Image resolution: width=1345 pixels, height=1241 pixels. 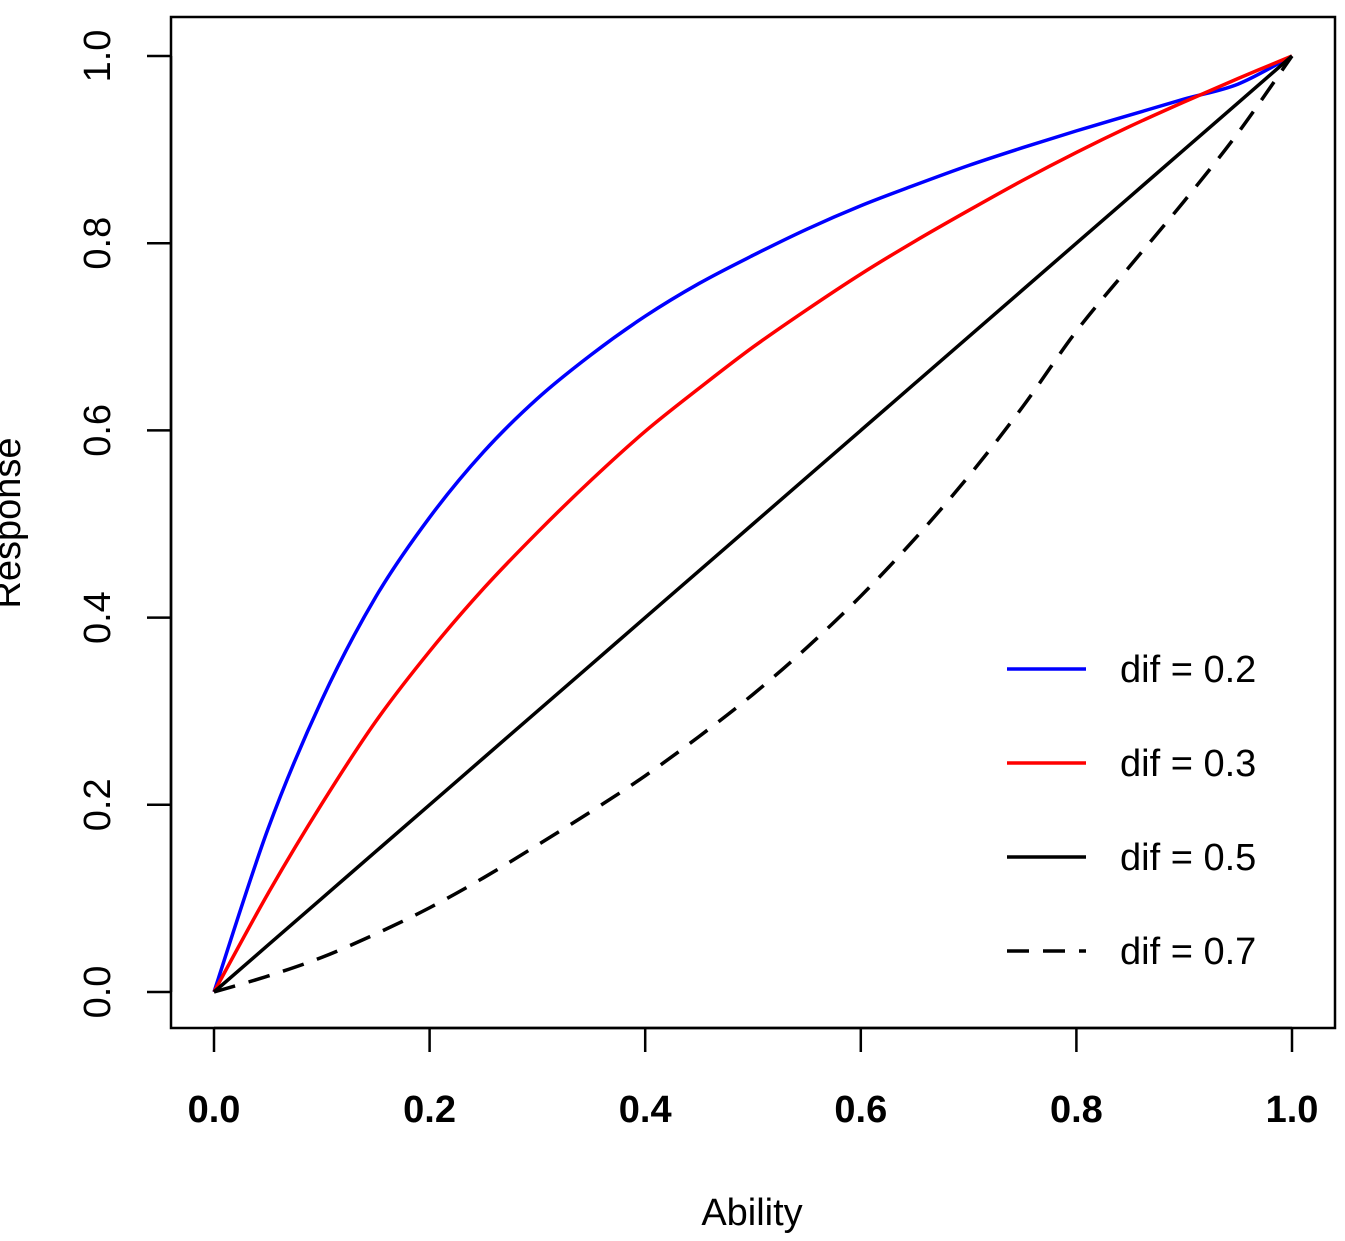 I want to click on legend-label-4: dif = 0.7, so click(x=1188, y=952).